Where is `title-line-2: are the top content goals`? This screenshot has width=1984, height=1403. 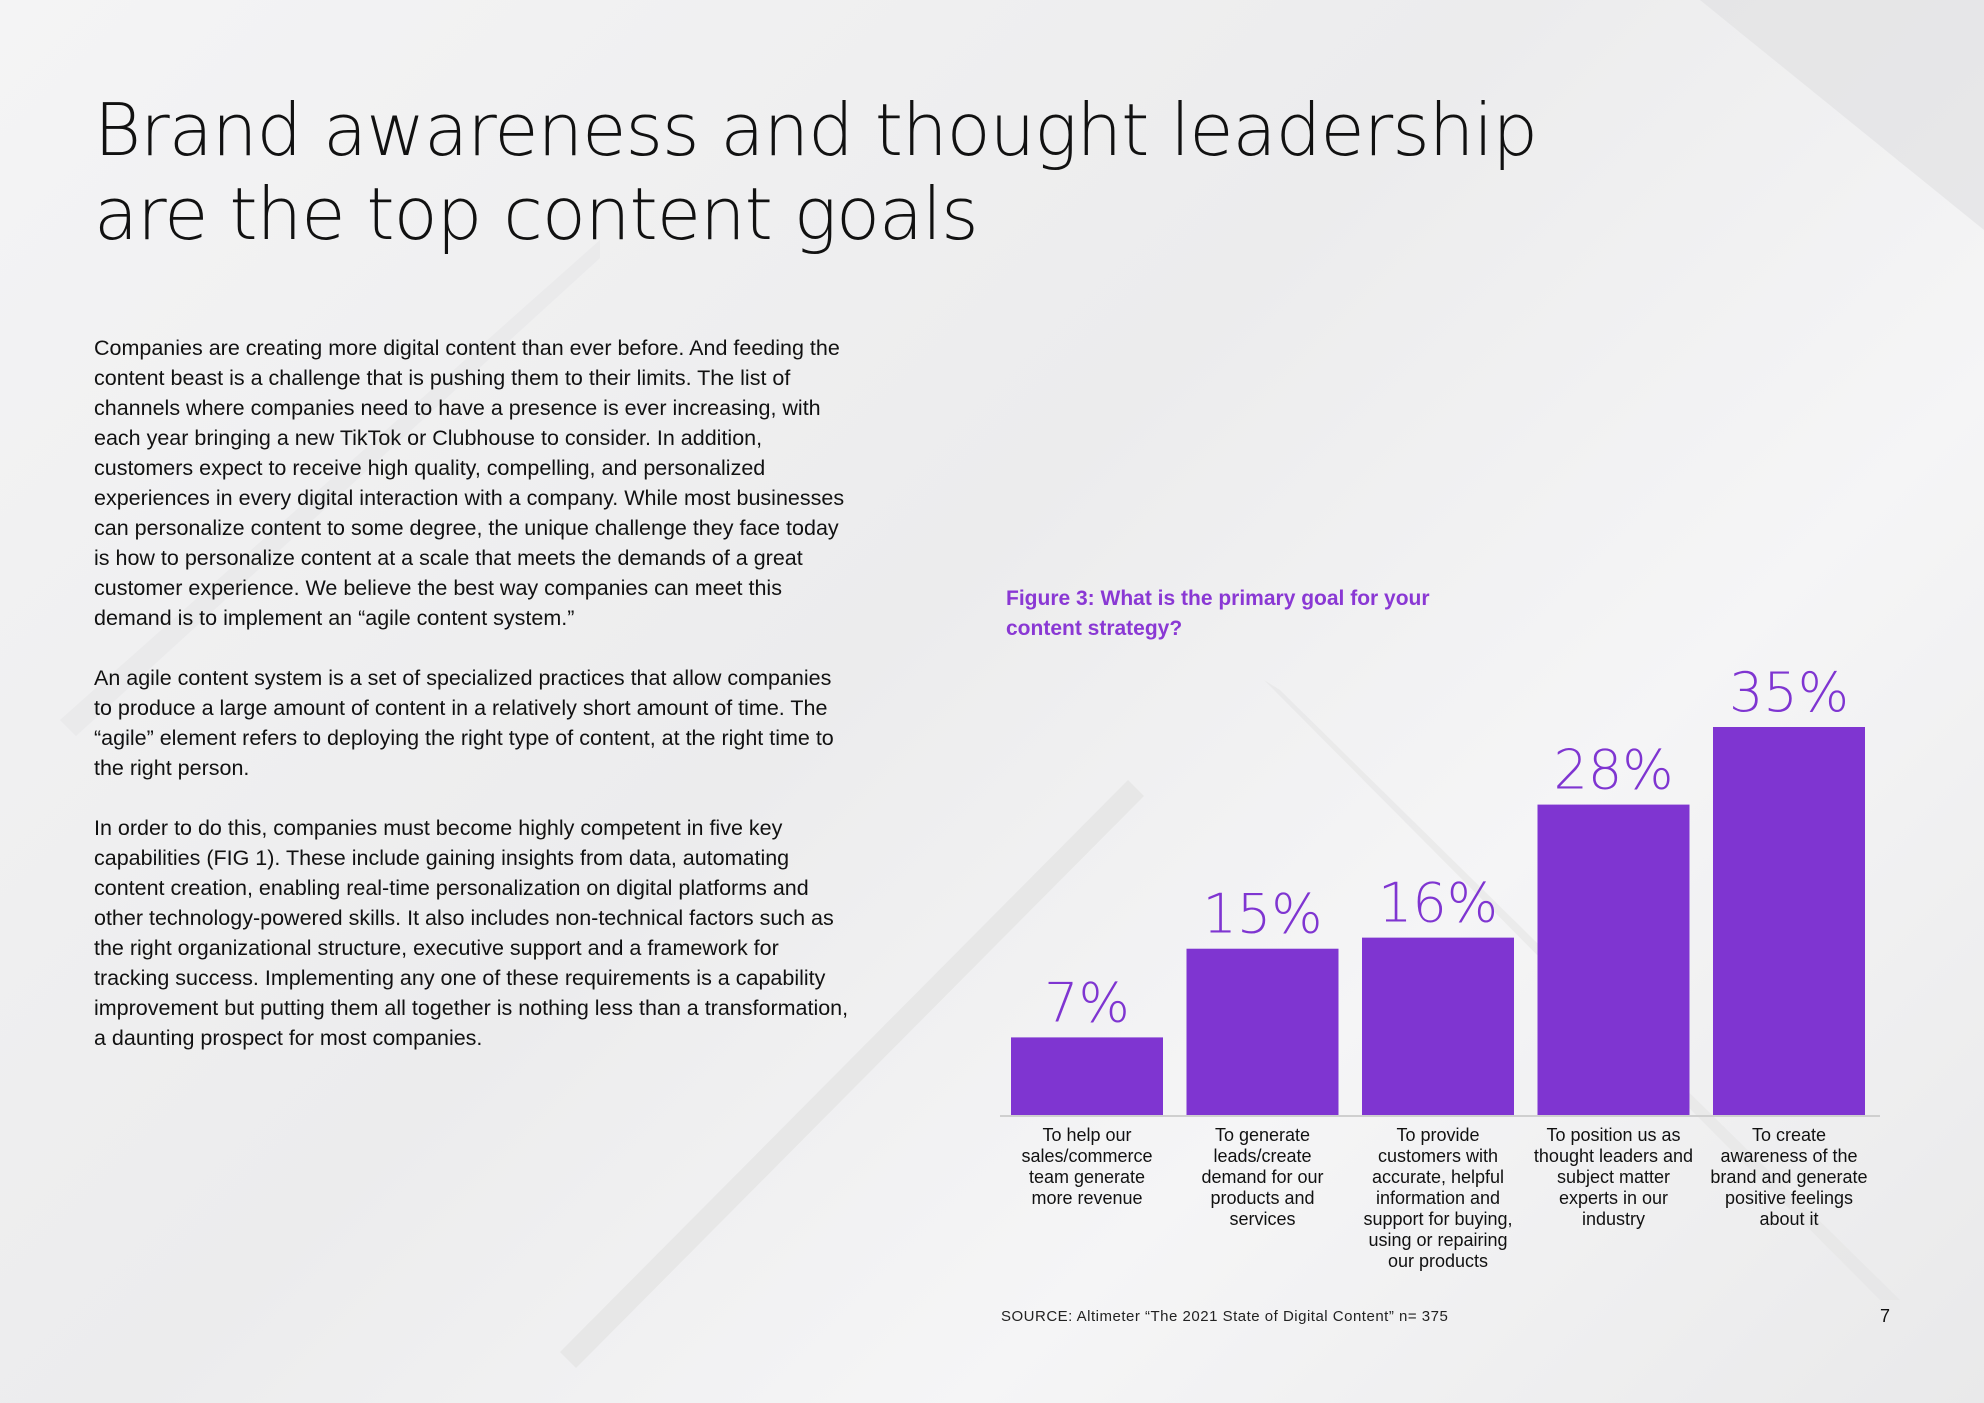 title-line-2: are the top content goals is located at coordinates (536, 214).